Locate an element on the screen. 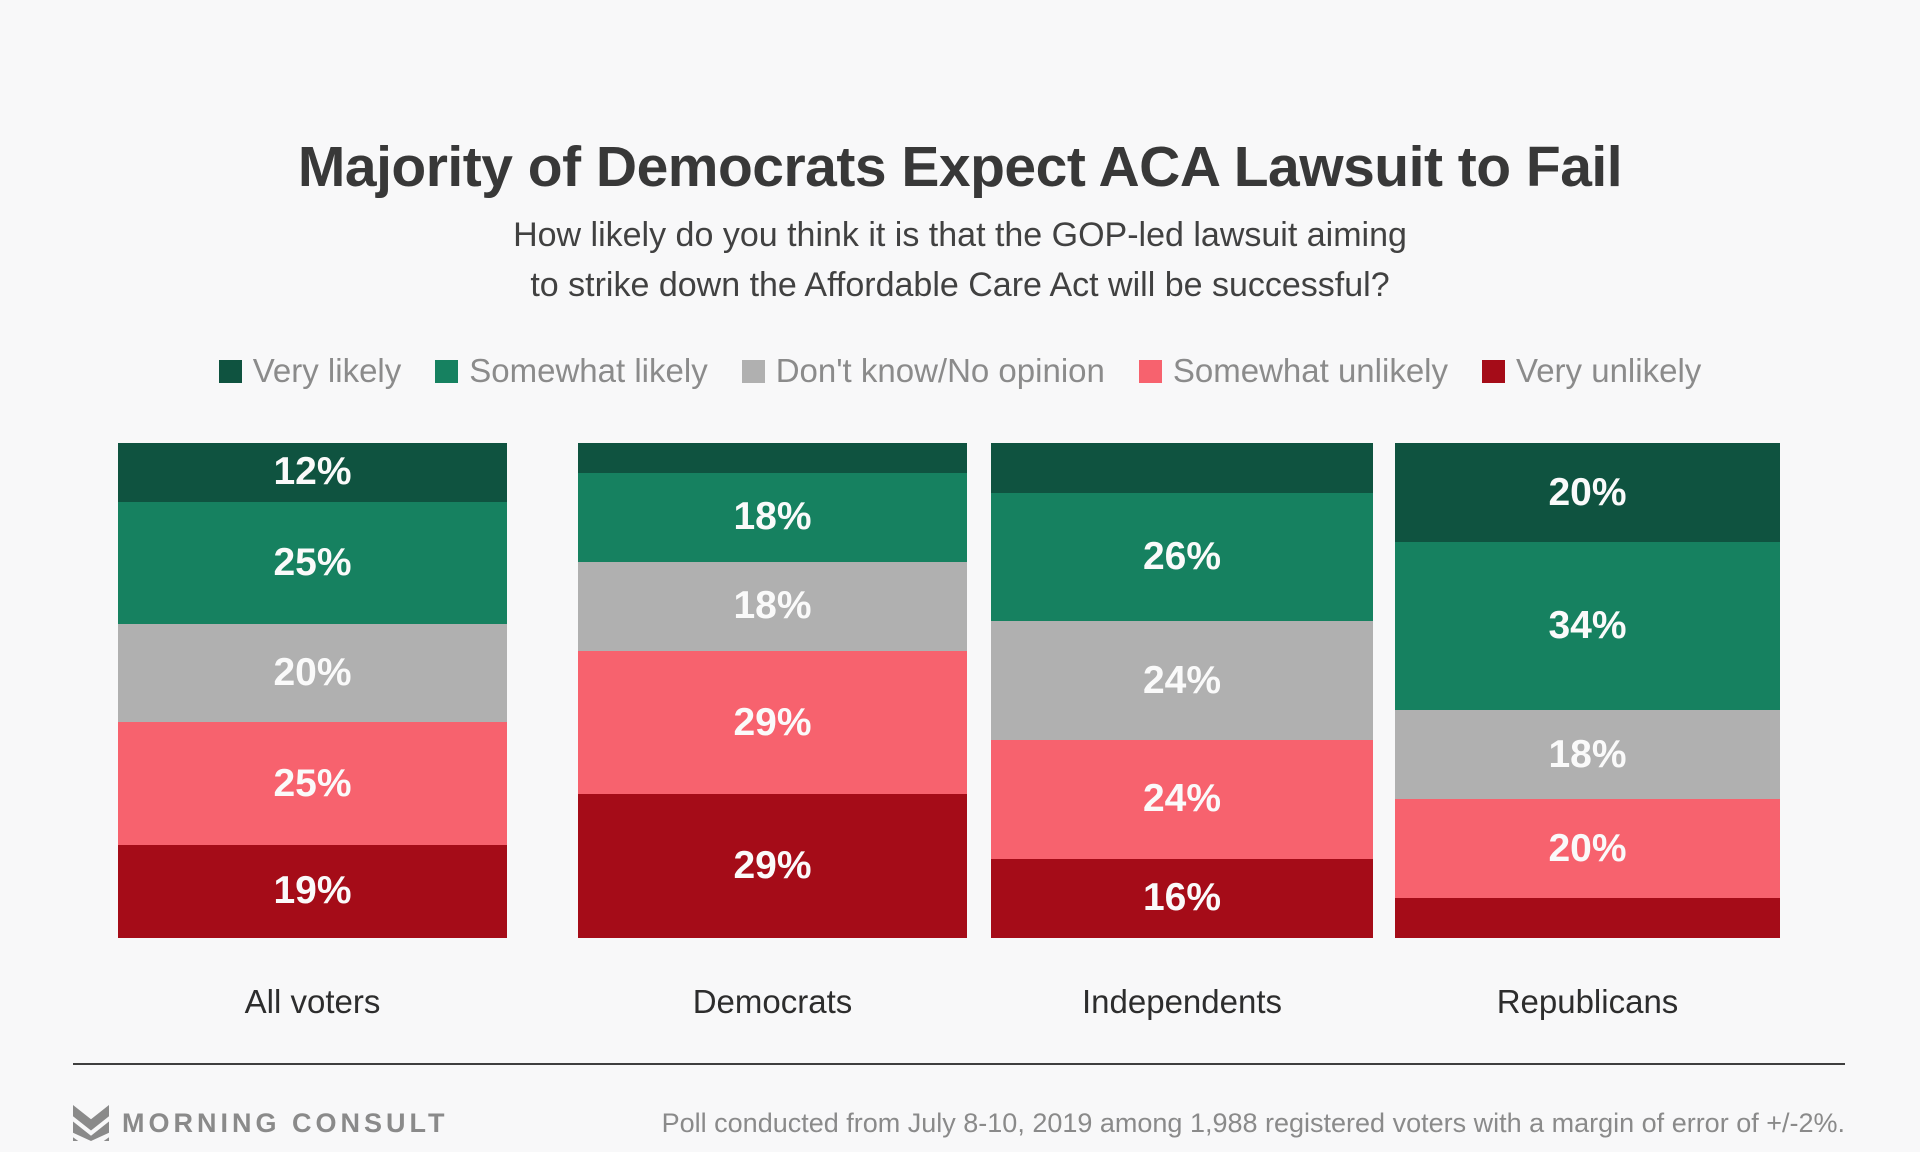 The height and width of the screenshot is (1152, 1920). segment-somewhat-unlikely: 20% is located at coordinates (1587, 849).